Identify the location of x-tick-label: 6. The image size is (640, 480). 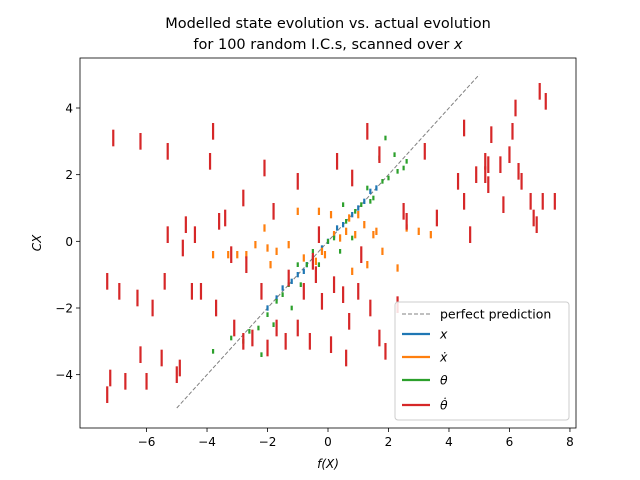
(510, 442).